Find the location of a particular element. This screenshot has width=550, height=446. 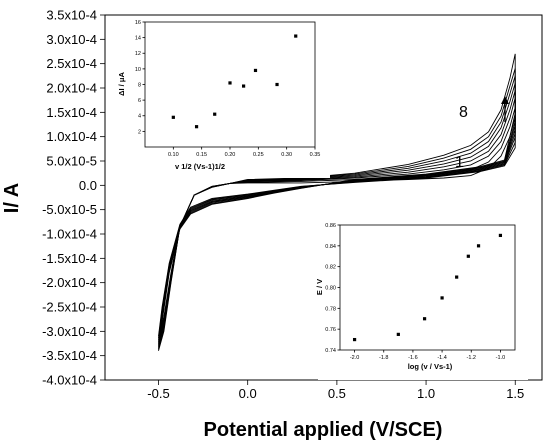

main-x-tick-label: 0.0 is located at coordinates (248, 393).